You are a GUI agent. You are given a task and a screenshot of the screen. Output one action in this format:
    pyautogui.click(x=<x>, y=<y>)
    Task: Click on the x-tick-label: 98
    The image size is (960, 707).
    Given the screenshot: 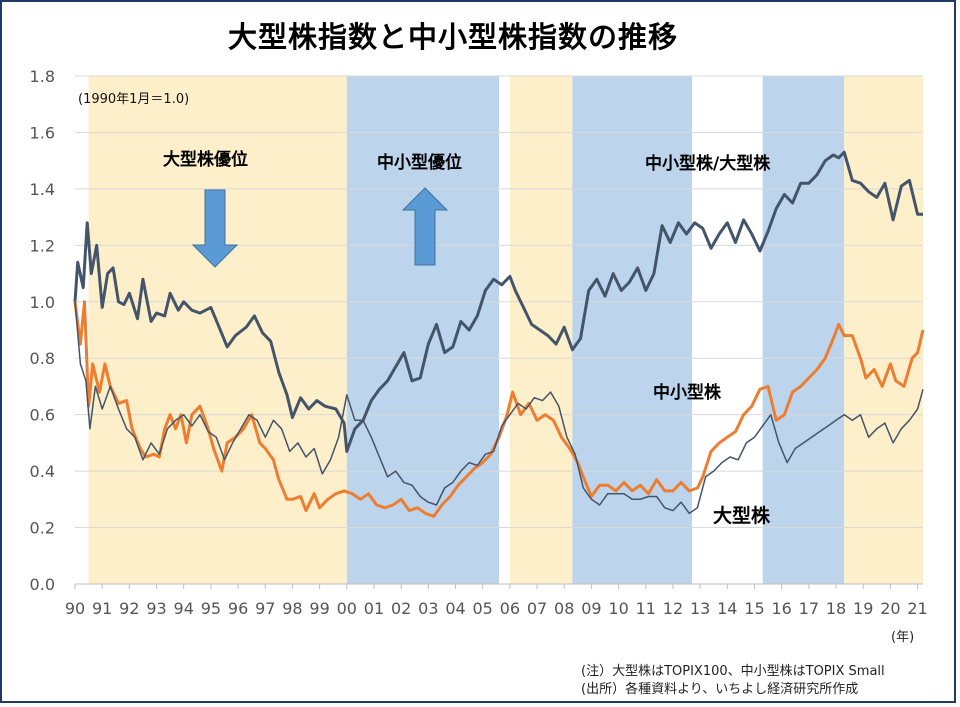 What is the action you would take?
    pyautogui.click(x=292, y=608)
    